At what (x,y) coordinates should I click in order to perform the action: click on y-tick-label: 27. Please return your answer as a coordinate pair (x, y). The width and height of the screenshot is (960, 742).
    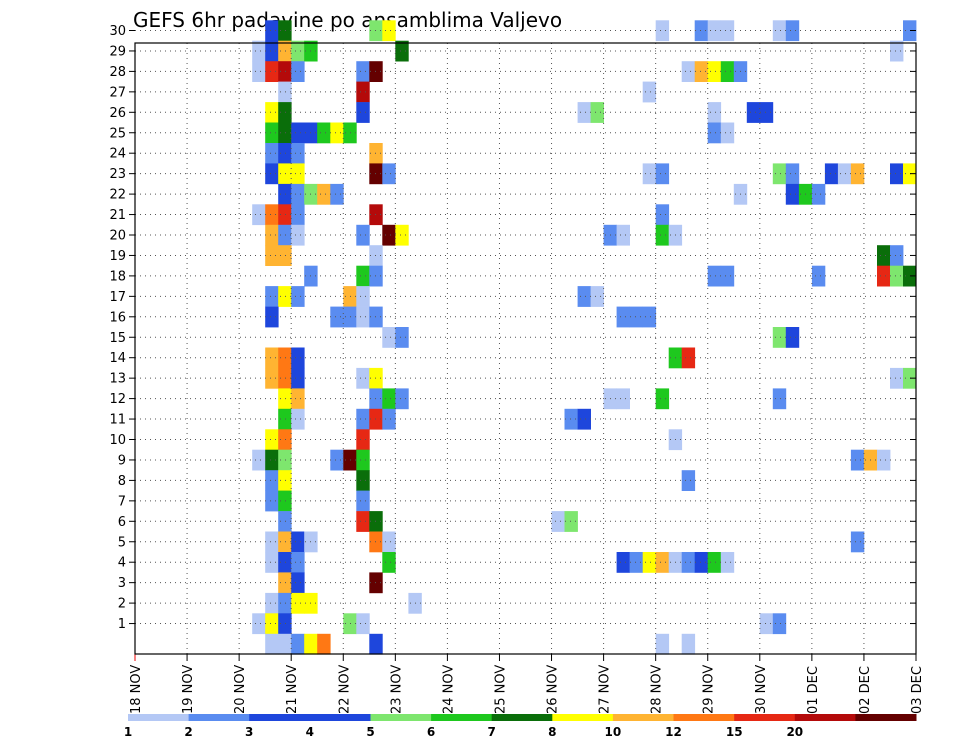
    Looking at the image, I should click on (117, 92).